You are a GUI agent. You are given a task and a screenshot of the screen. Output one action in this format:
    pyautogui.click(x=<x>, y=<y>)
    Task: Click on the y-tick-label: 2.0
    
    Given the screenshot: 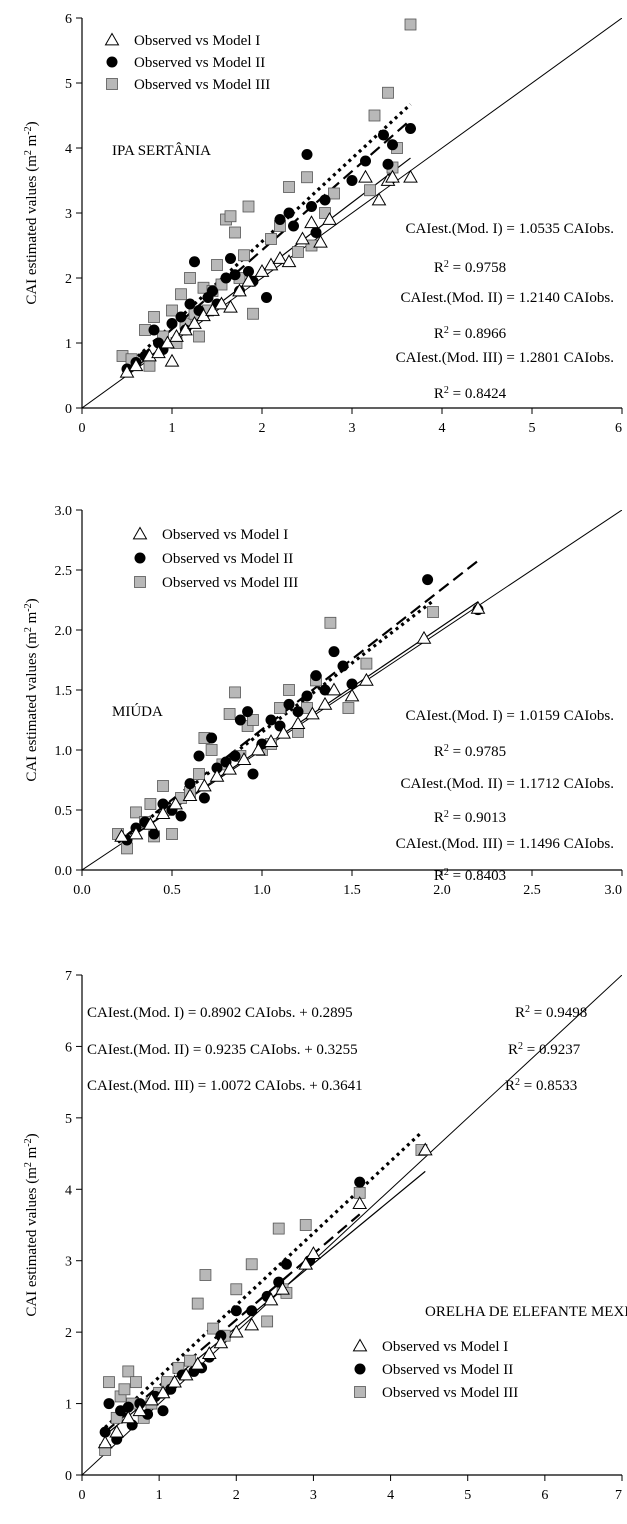 What is the action you would take?
    pyautogui.click(x=64, y=631)
    